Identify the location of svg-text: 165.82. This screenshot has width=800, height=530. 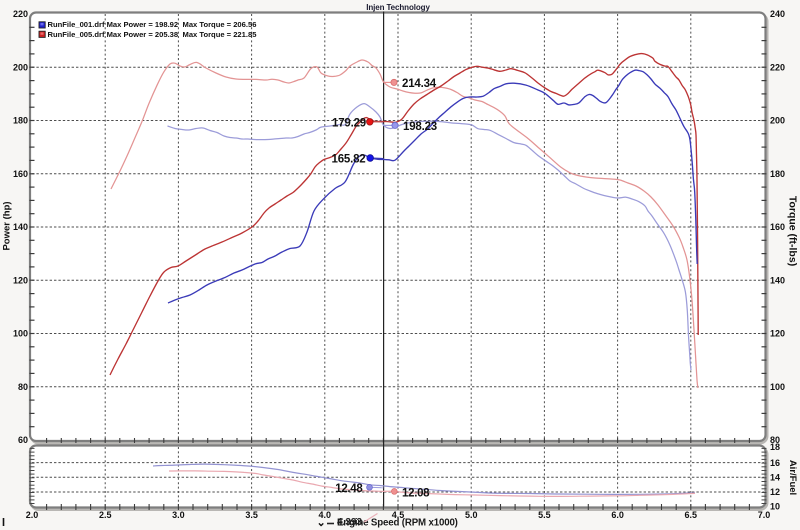
(349, 160).